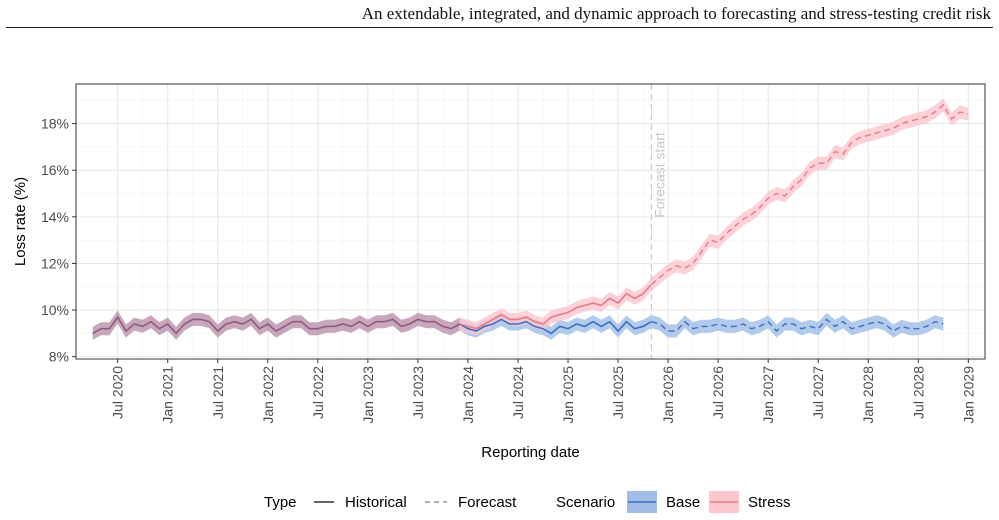 The height and width of the screenshot is (520, 999). I want to click on x-tick-label: Jul 2025, so click(618, 392).